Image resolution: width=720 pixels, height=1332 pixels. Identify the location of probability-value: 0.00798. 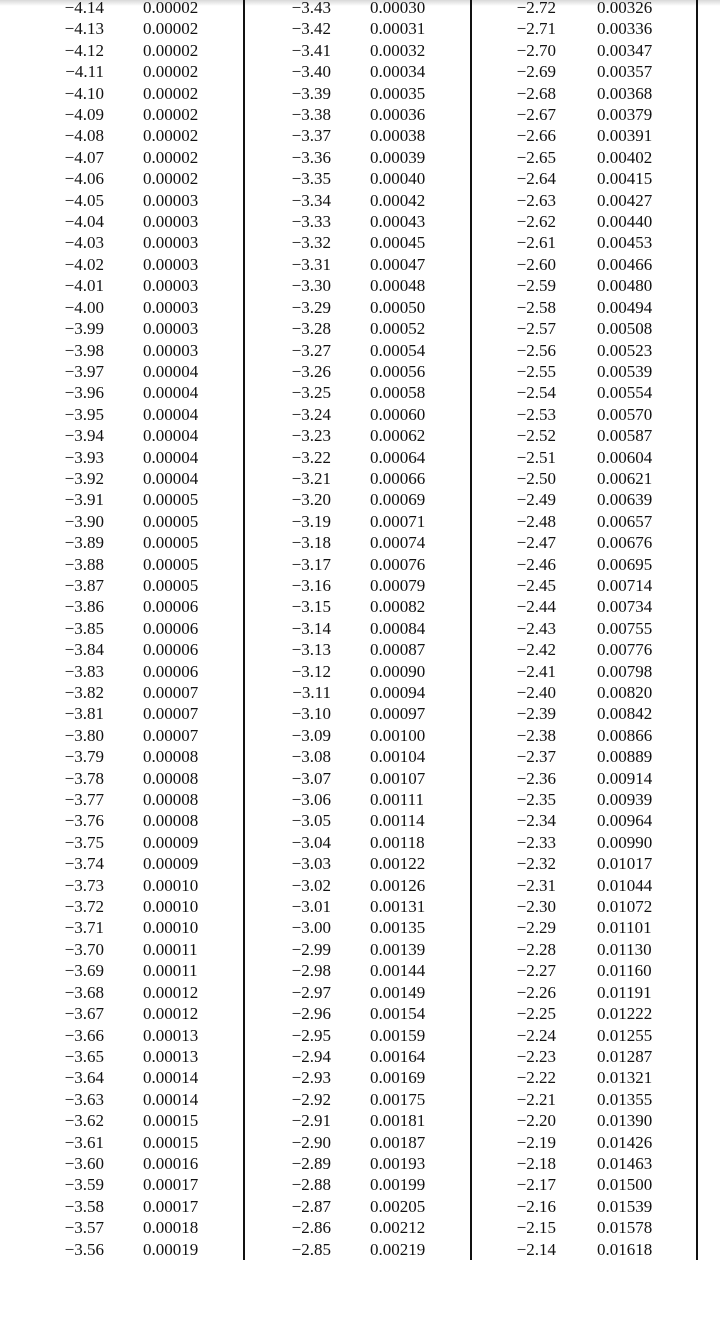
(625, 671).